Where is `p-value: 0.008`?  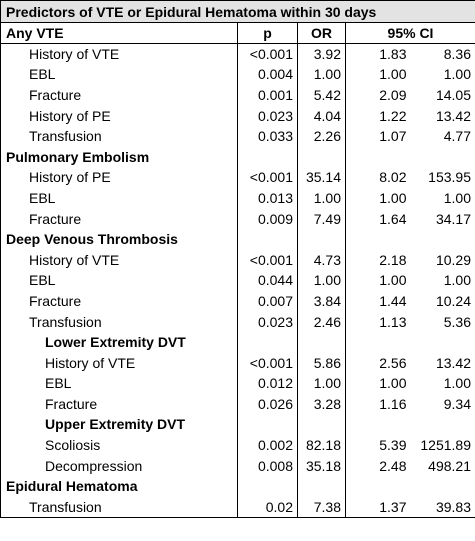
p-value: 0.008 is located at coordinates (267, 465).